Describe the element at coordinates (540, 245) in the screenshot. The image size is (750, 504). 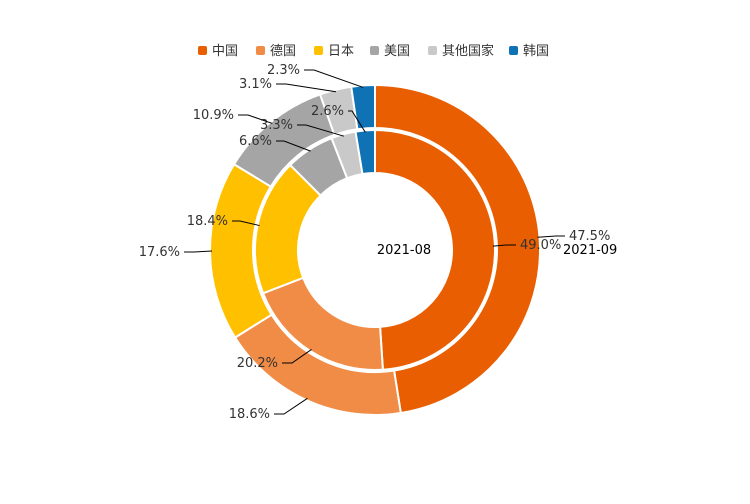
I see `inner-data-label-0: 49.0%` at that location.